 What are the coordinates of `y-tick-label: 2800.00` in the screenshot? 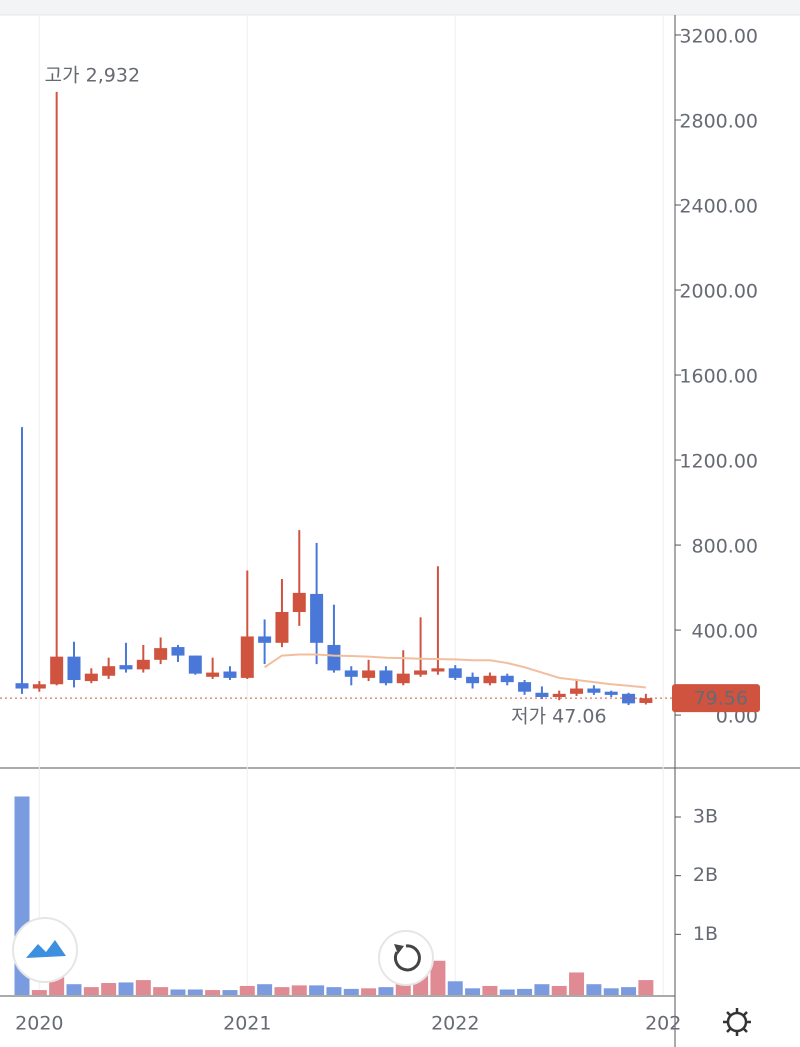 It's located at (718, 121).